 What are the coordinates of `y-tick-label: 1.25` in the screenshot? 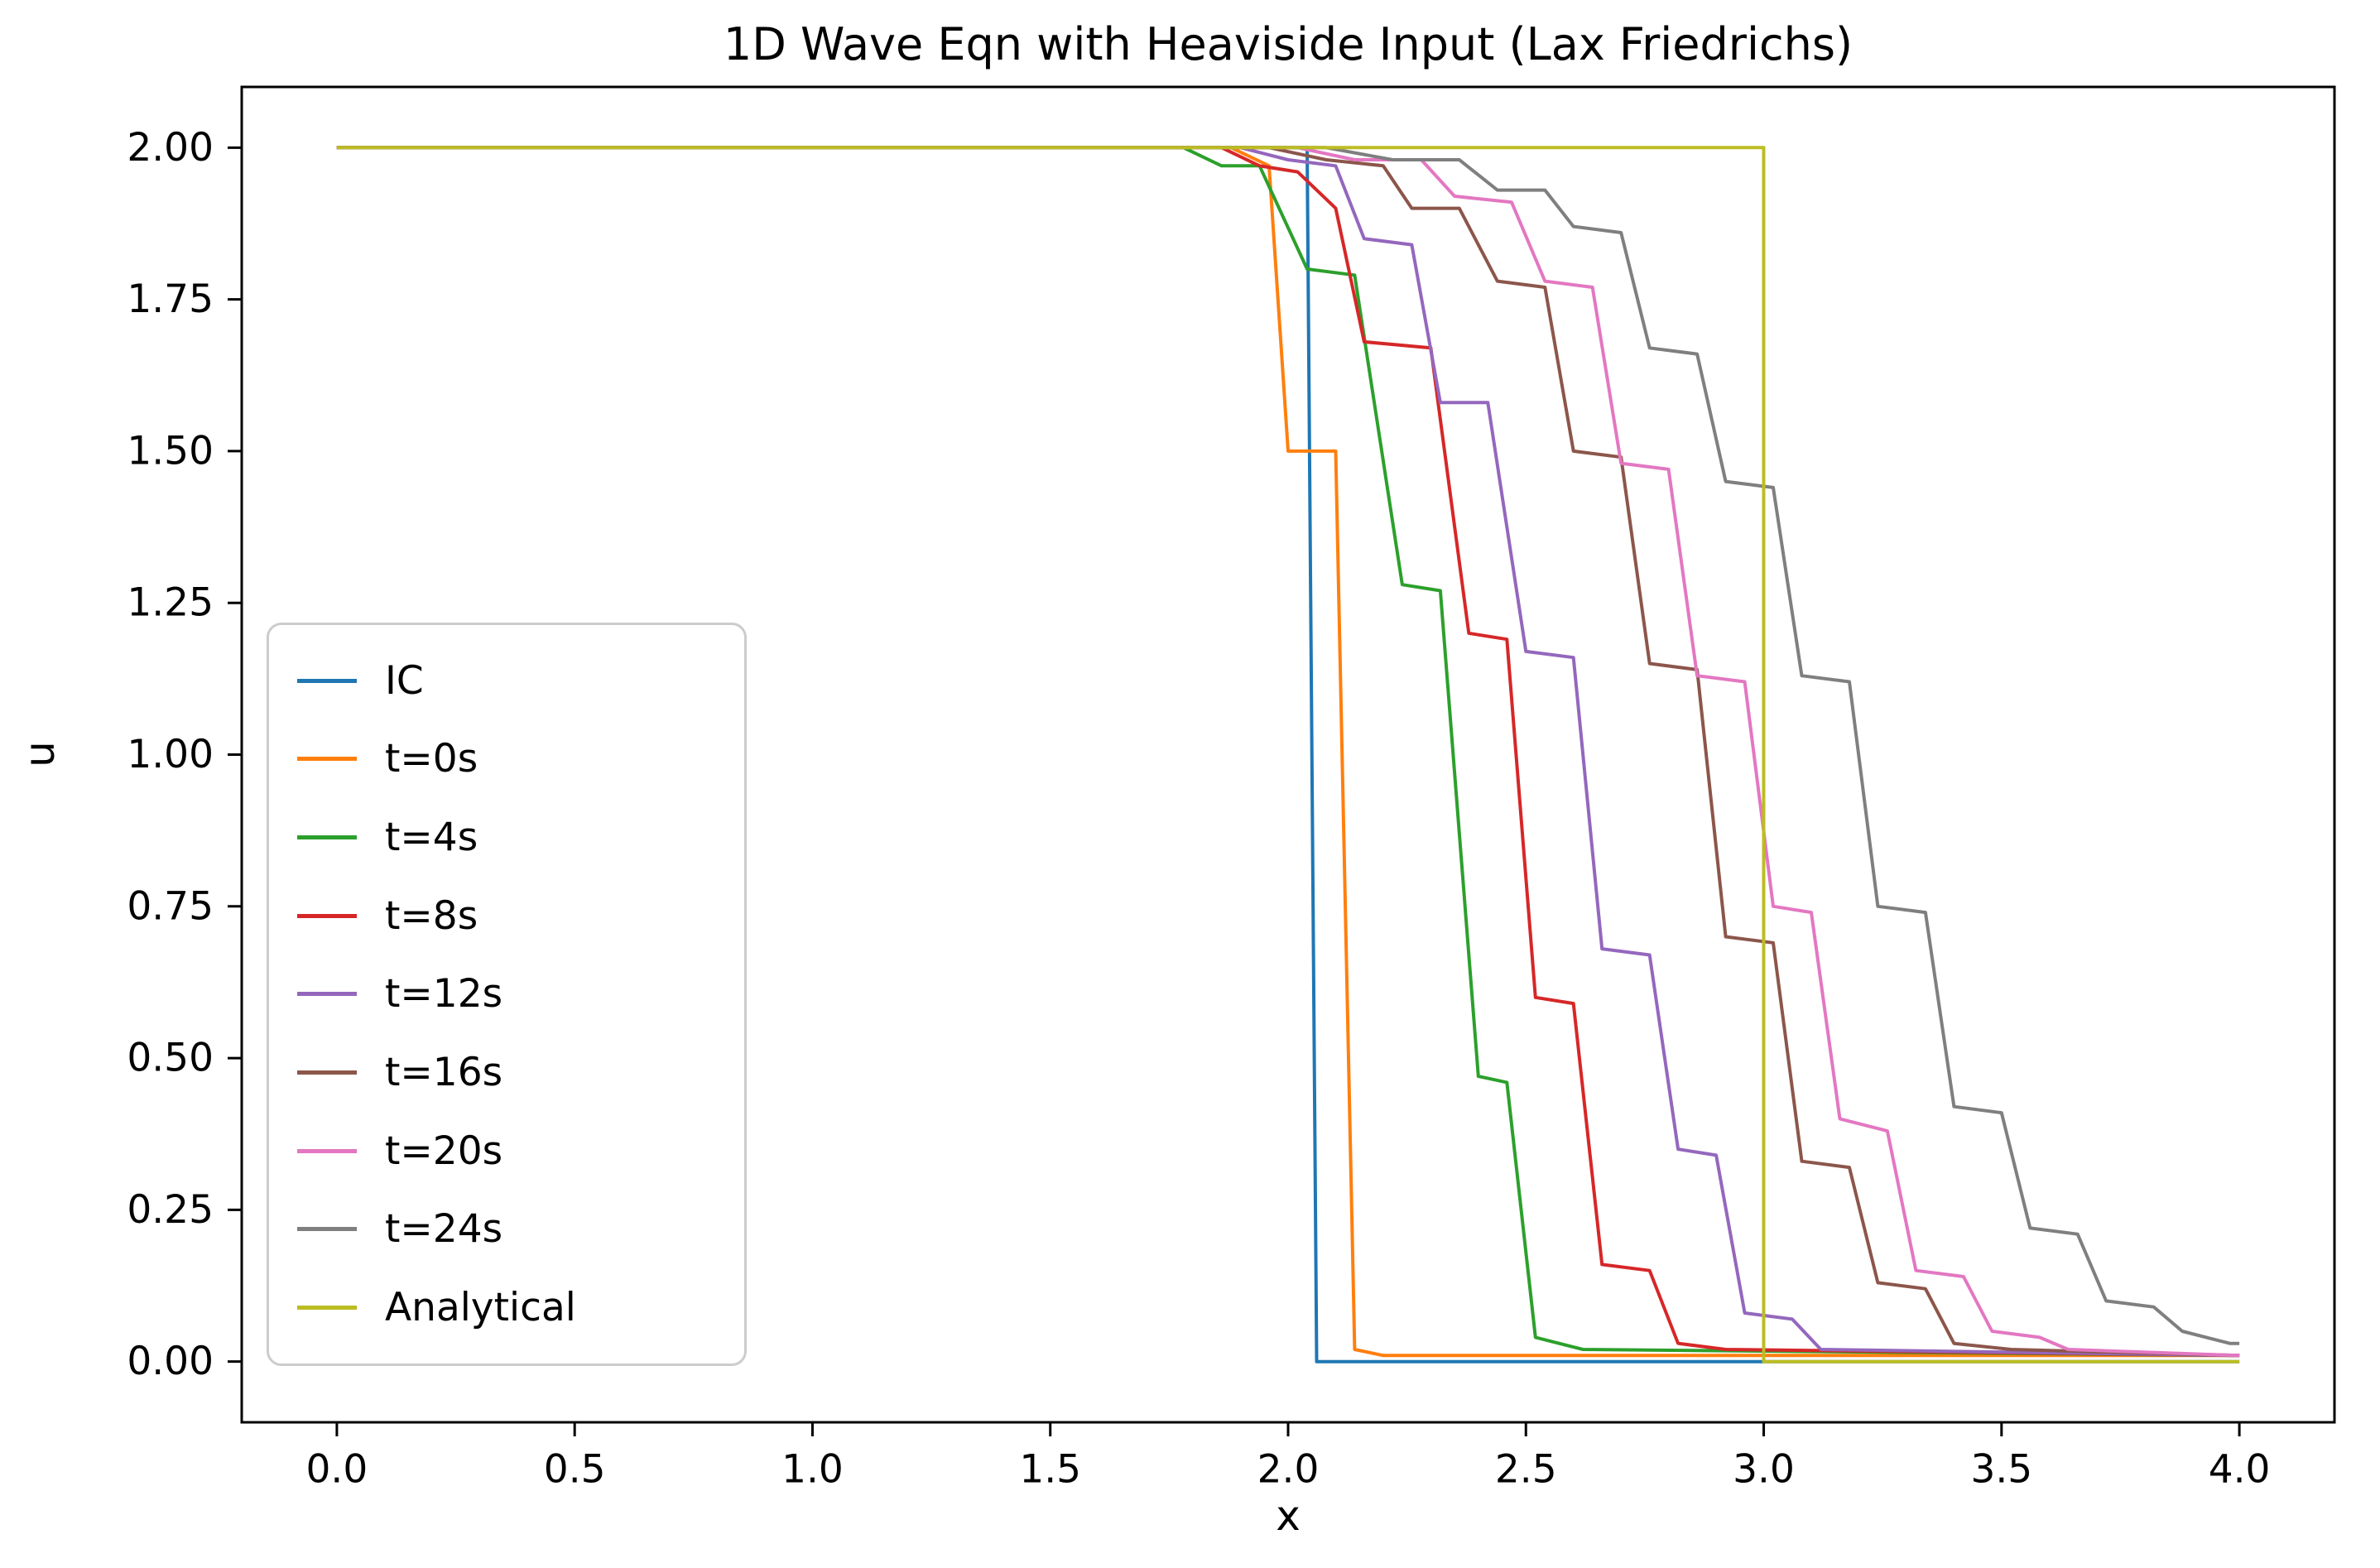 It's located at (170, 603).